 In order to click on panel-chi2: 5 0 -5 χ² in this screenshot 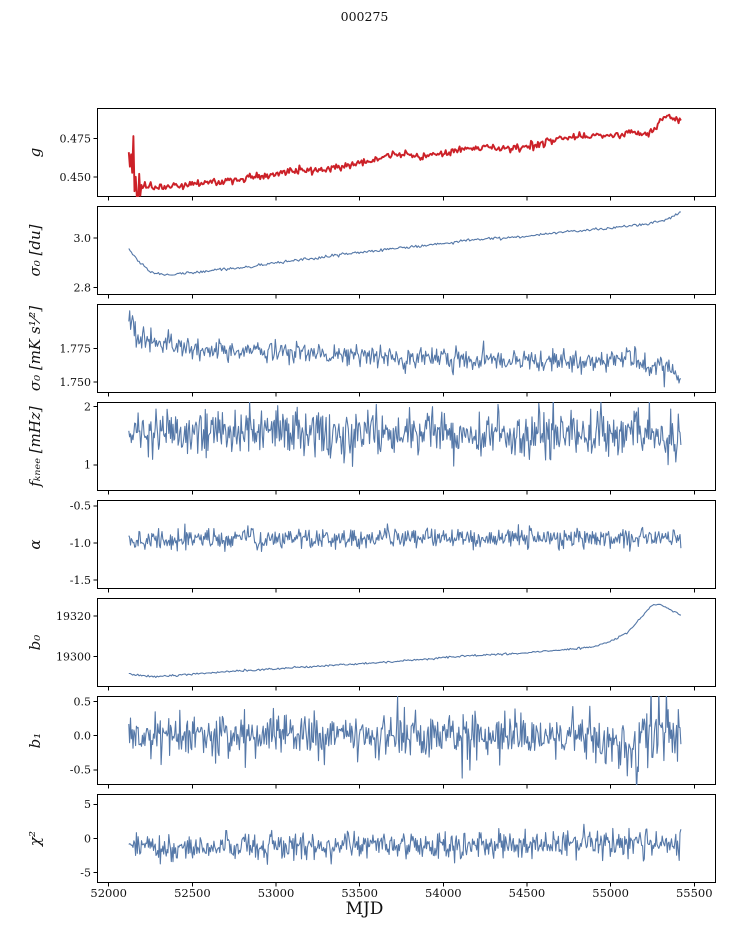, I will do `click(364, 840)`.